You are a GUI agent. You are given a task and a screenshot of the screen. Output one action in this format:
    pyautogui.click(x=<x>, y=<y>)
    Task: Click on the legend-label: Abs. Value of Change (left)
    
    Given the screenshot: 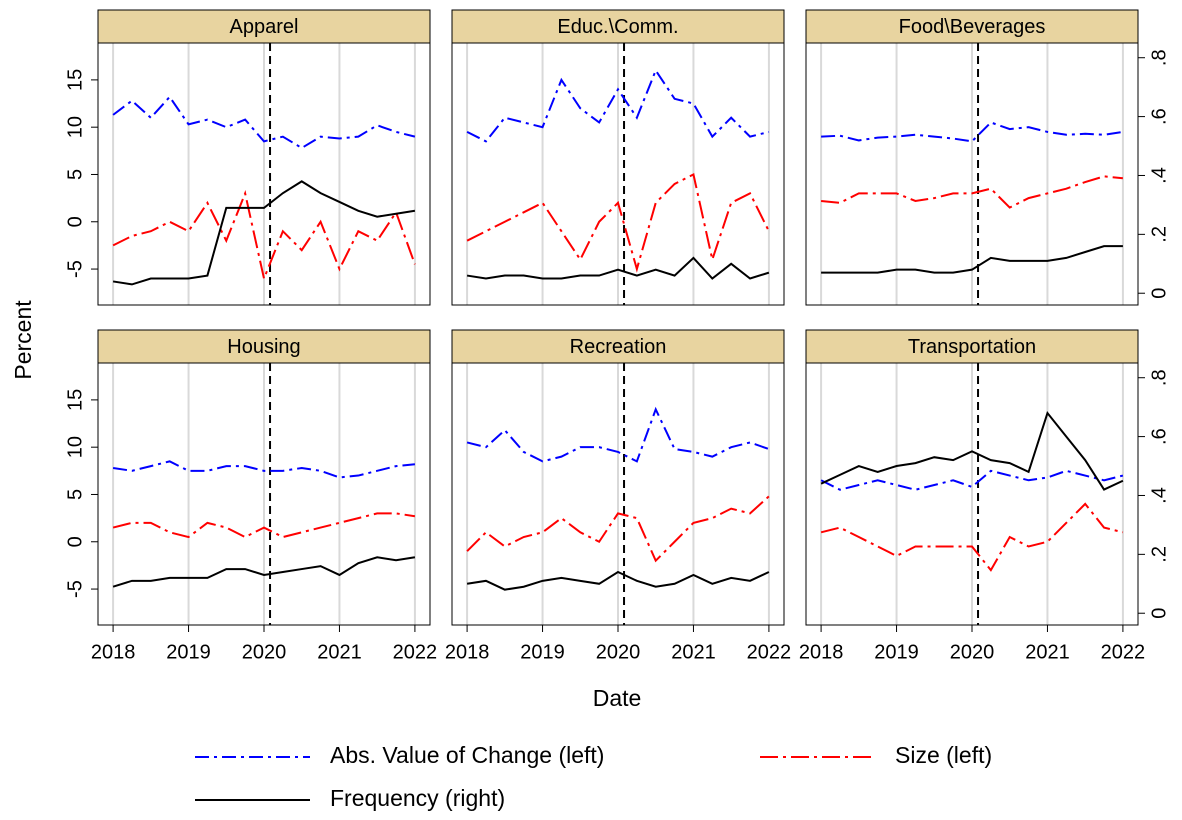 What is the action you would take?
    pyautogui.click(x=467, y=755)
    